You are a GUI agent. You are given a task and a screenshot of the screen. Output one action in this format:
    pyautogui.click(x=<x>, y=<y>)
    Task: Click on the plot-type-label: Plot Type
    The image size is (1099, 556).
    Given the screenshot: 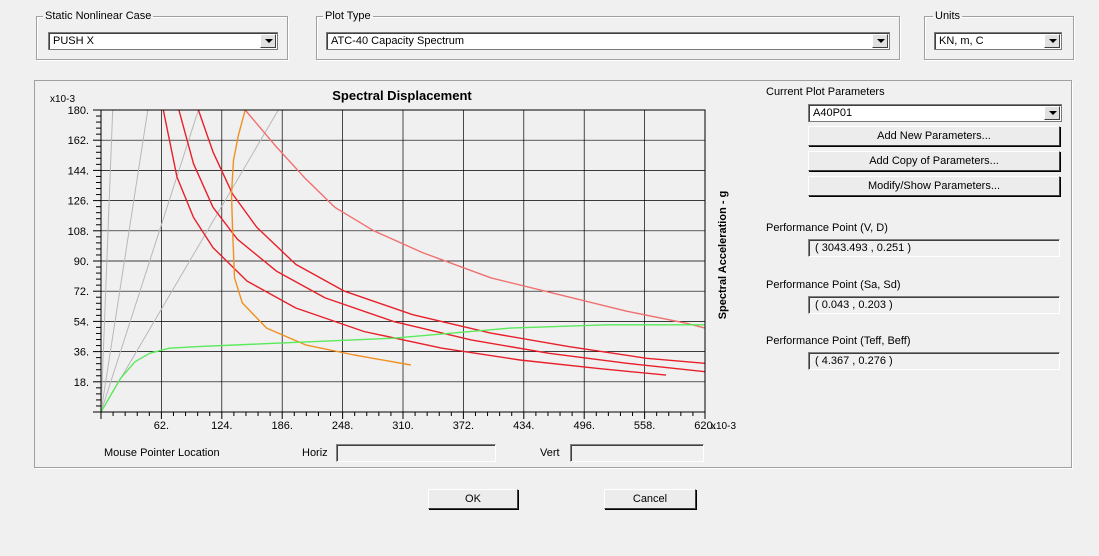 What is the action you would take?
    pyautogui.click(x=348, y=16)
    